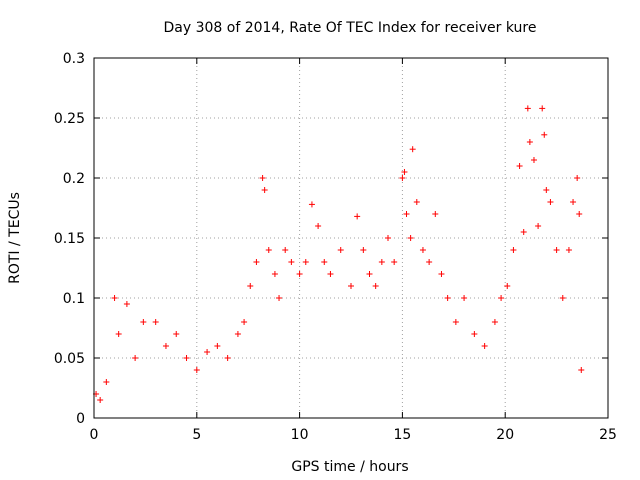 The height and width of the screenshot is (480, 640). Describe the element at coordinates (69, 239) in the screenshot. I see `y-tick-label: 0.15` at that location.